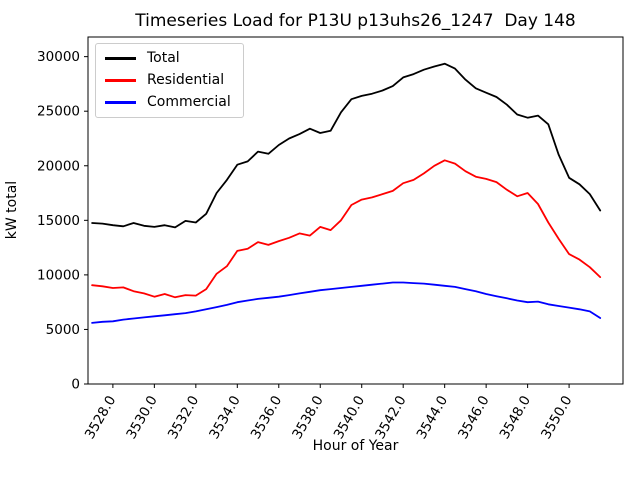  I want to click on x-tick-label: 3536.0, so click(266, 417).